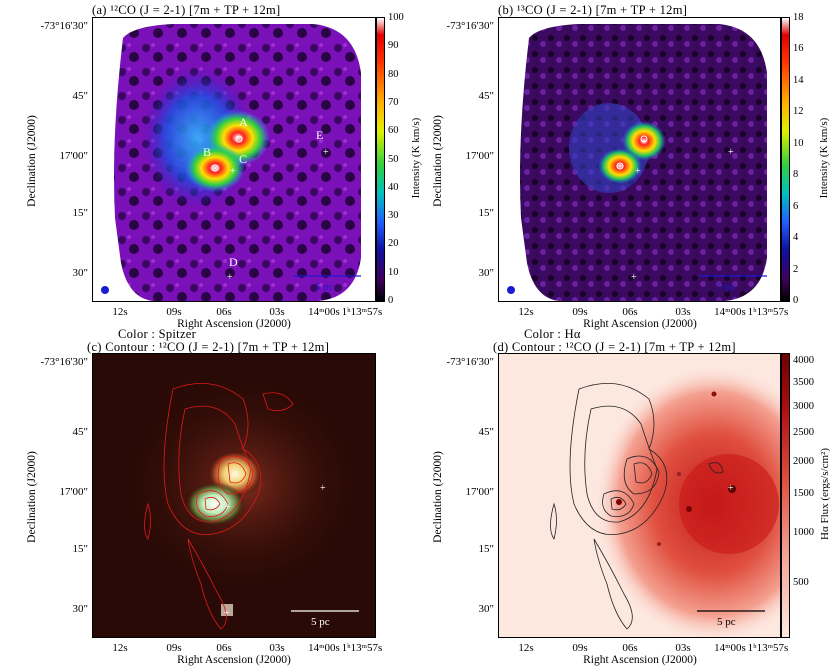  What do you see at coordinates (803, 407) in the screenshot?
I see `colorbar-d-tick: 3000` at bounding box center [803, 407].